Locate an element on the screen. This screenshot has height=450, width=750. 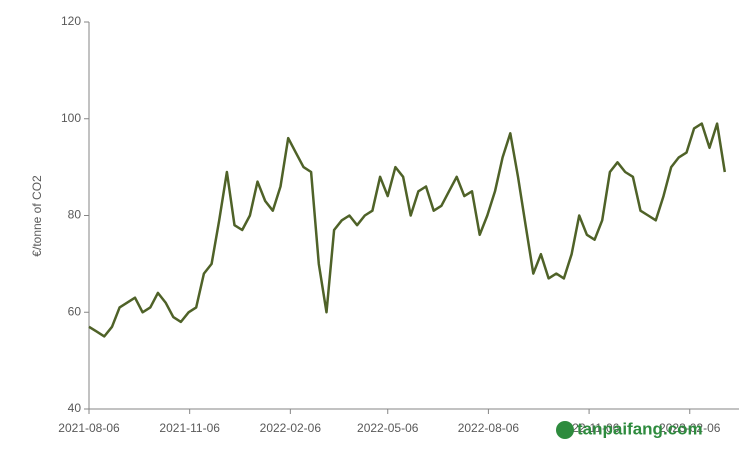
x-tick-label: 2021-11-06 is located at coordinates (189, 428).